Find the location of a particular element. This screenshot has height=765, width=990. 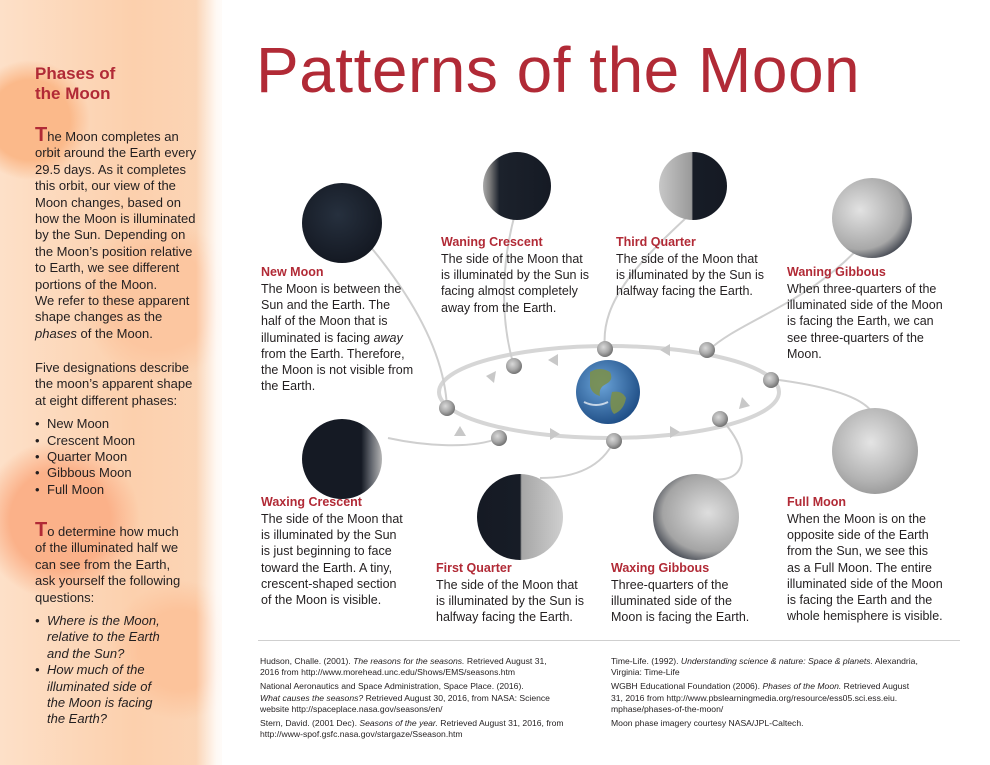

description-line: Moon. is located at coordinates (804, 353).